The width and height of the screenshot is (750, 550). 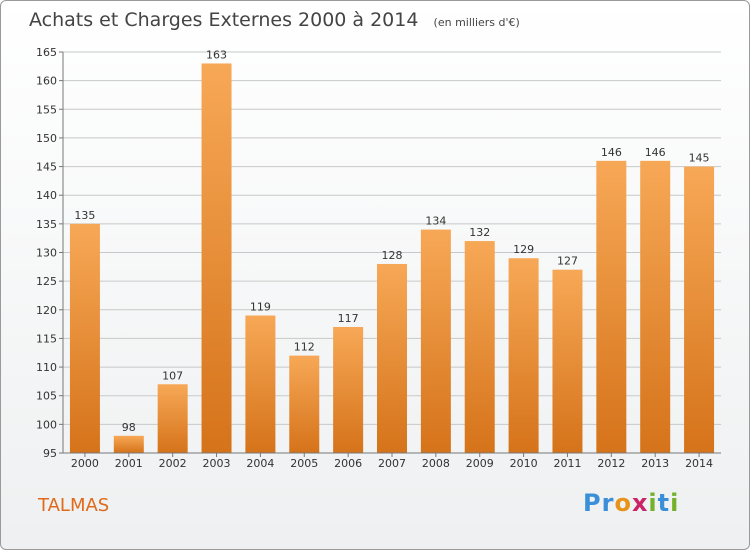 I want to click on x-tick-label: 2006, so click(x=348, y=463).